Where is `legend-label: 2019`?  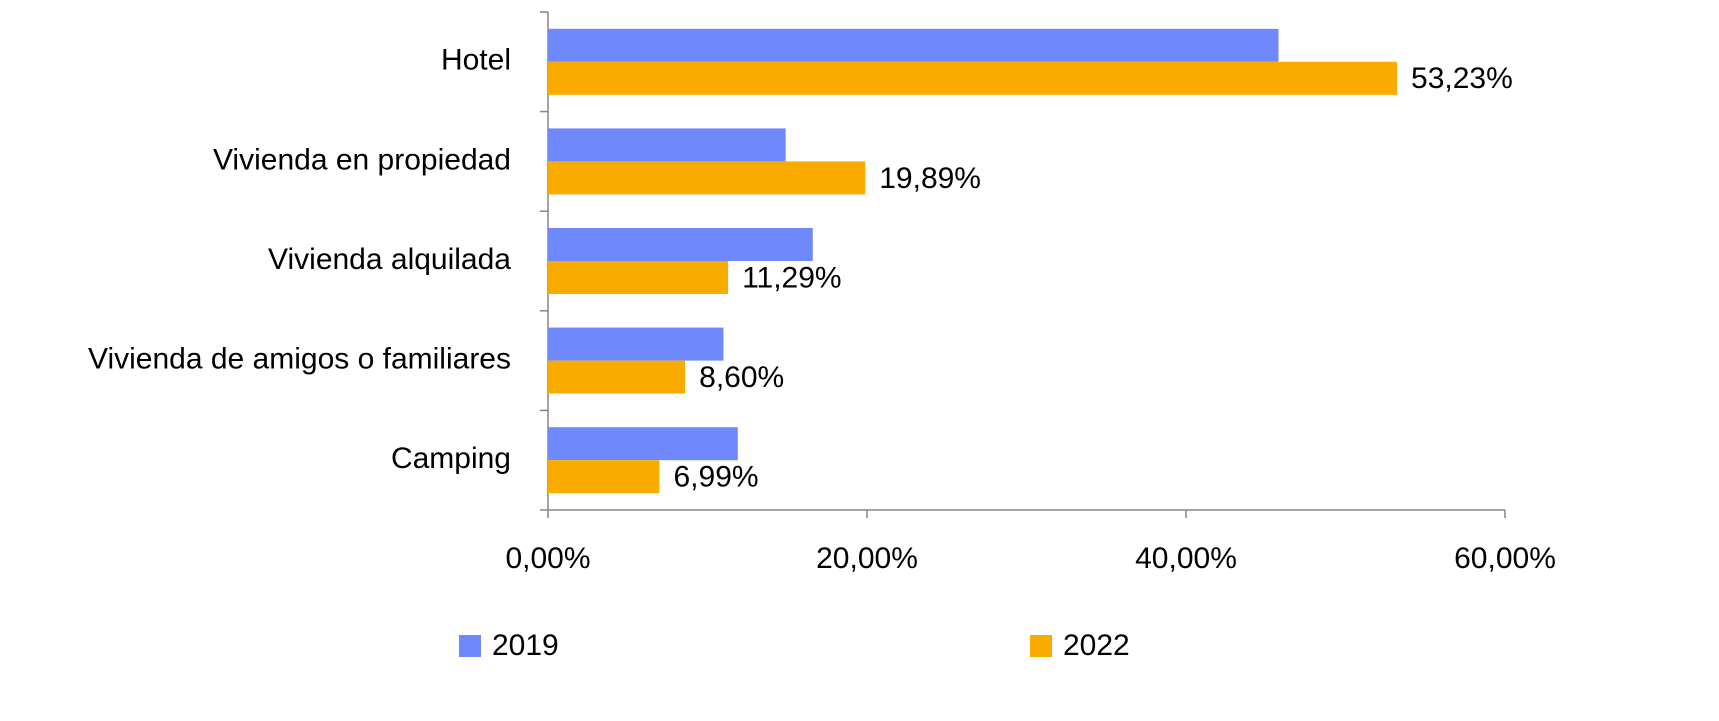
legend-label: 2019 is located at coordinates (525, 645).